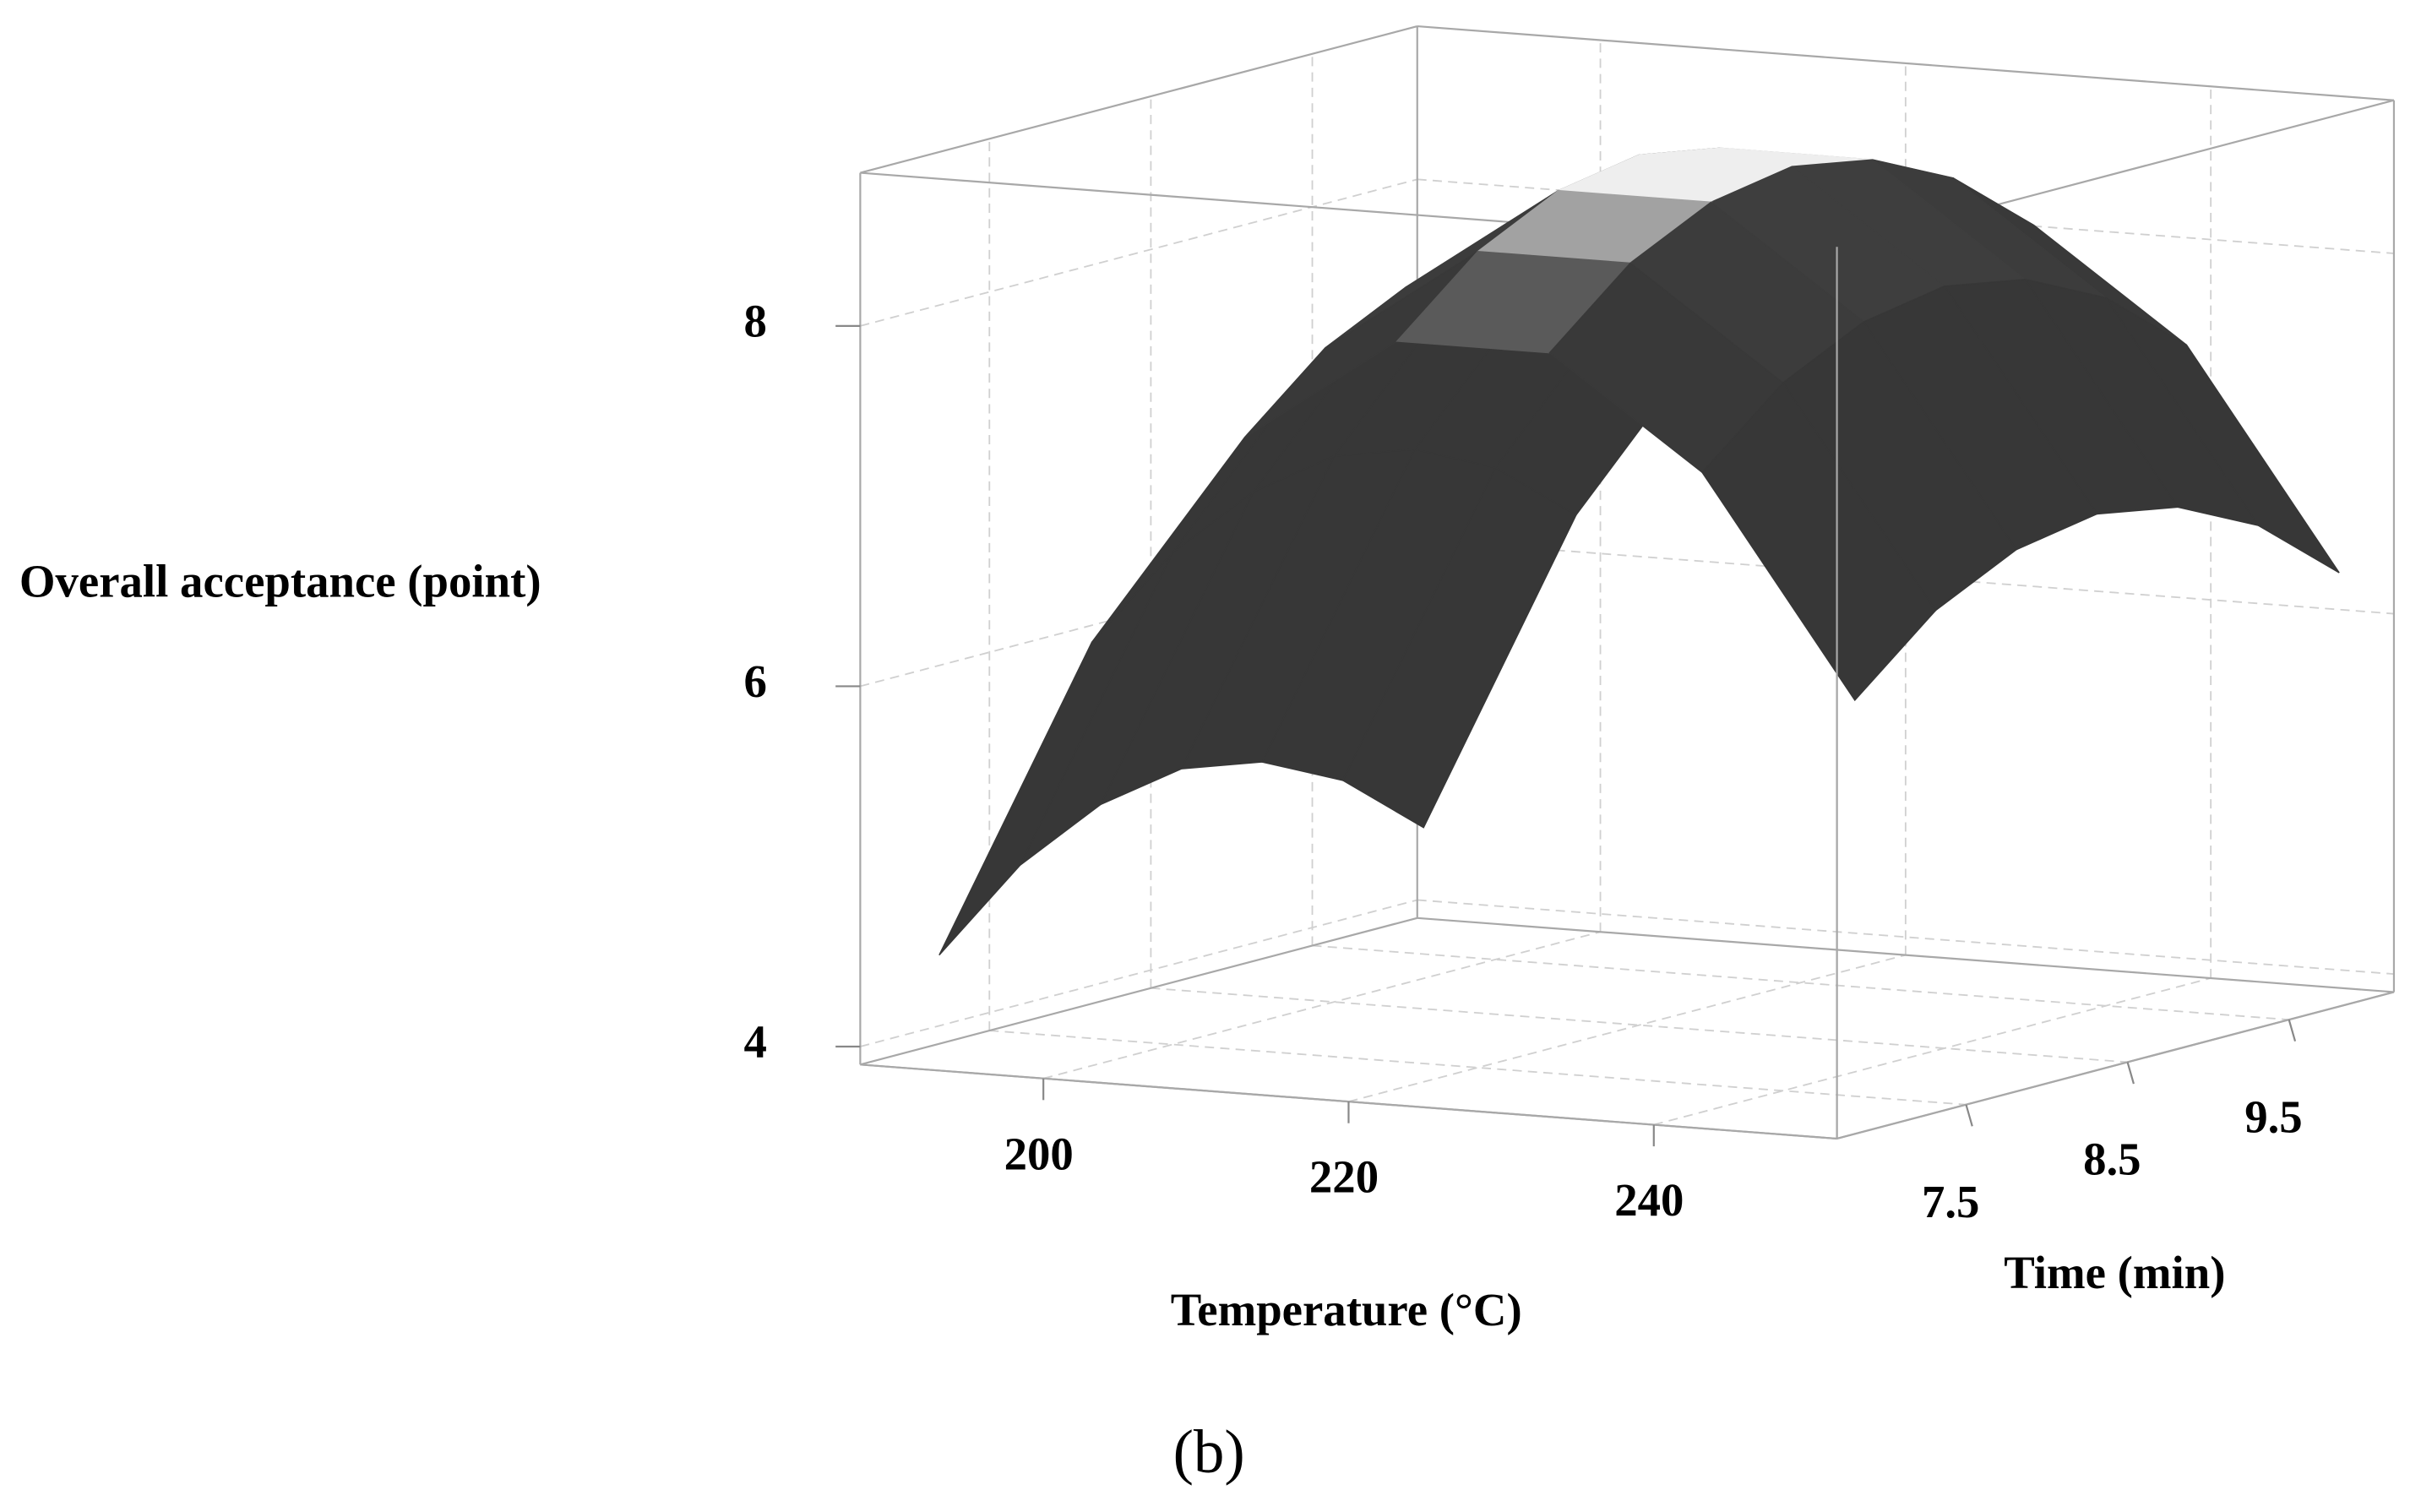  Describe the element at coordinates (1346, 1310) in the screenshot. I see `x-axis-title: Temperature (°C)` at that location.